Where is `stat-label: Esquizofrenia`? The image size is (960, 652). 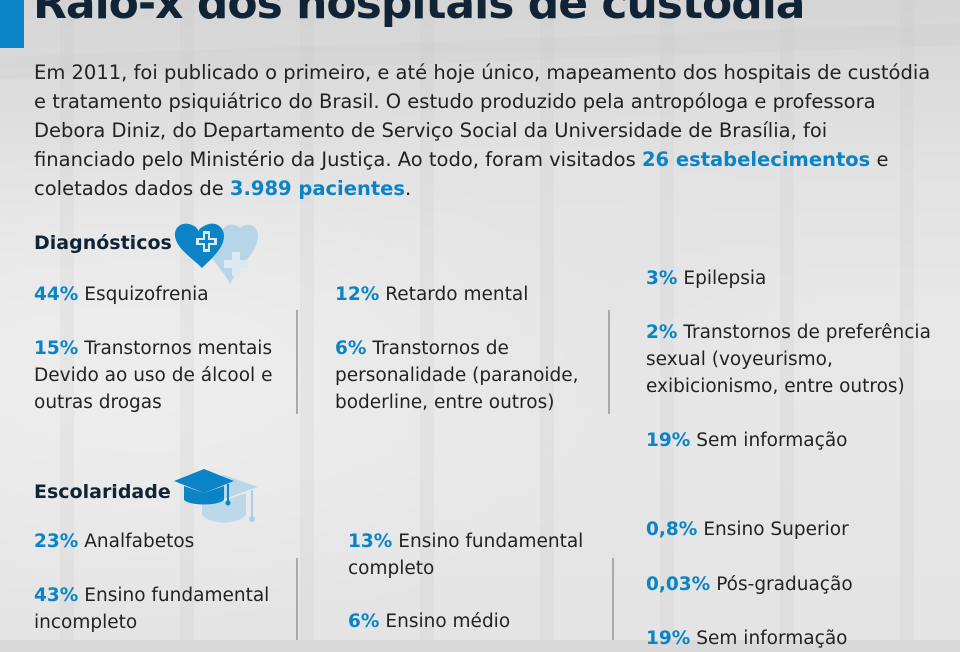 stat-label: Esquizofrenia is located at coordinates (146, 294).